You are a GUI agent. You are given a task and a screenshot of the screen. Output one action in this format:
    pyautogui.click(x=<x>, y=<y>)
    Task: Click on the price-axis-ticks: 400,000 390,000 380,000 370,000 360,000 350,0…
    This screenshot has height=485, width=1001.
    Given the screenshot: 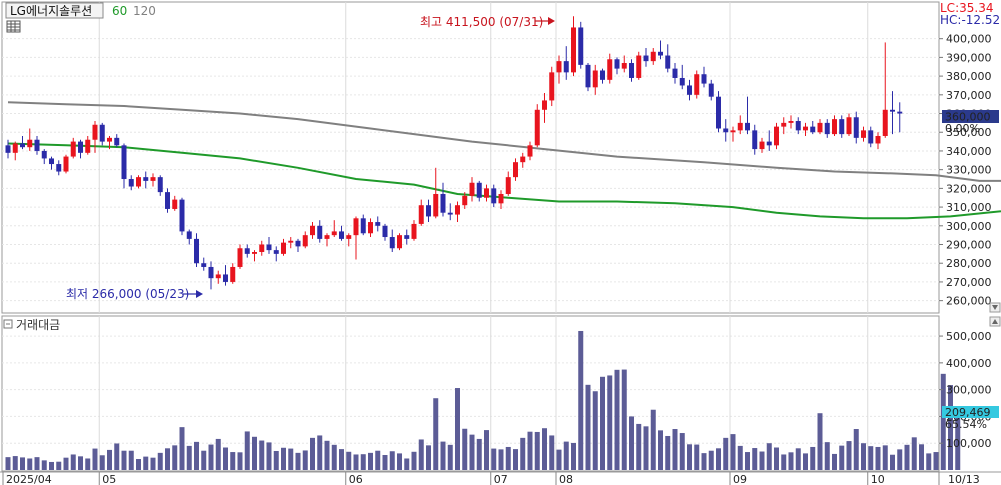 What is the action you would take?
    pyautogui.click(x=965, y=170)
    